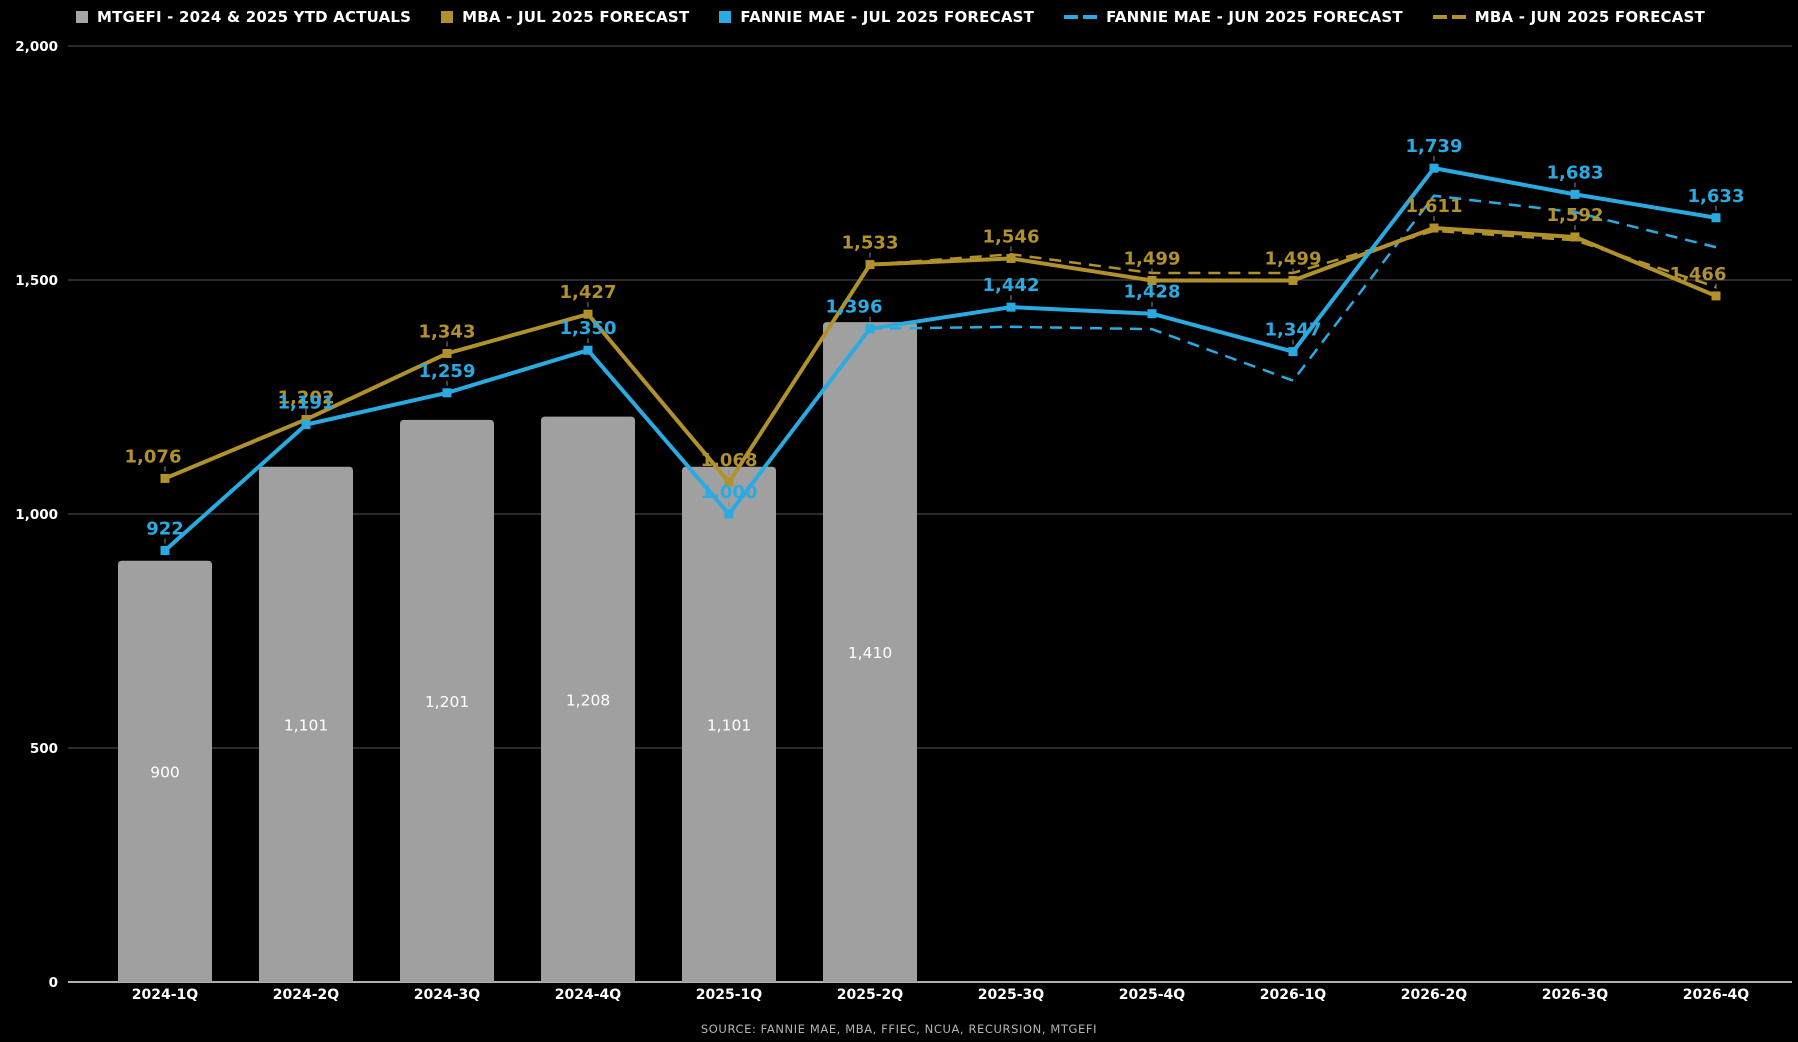 Image resolution: width=1798 pixels, height=1042 pixels. What do you see at coordinates (306, 397) in the screenshot?
I see `line-value-label: 1,202` at bounding box center [306, 397].